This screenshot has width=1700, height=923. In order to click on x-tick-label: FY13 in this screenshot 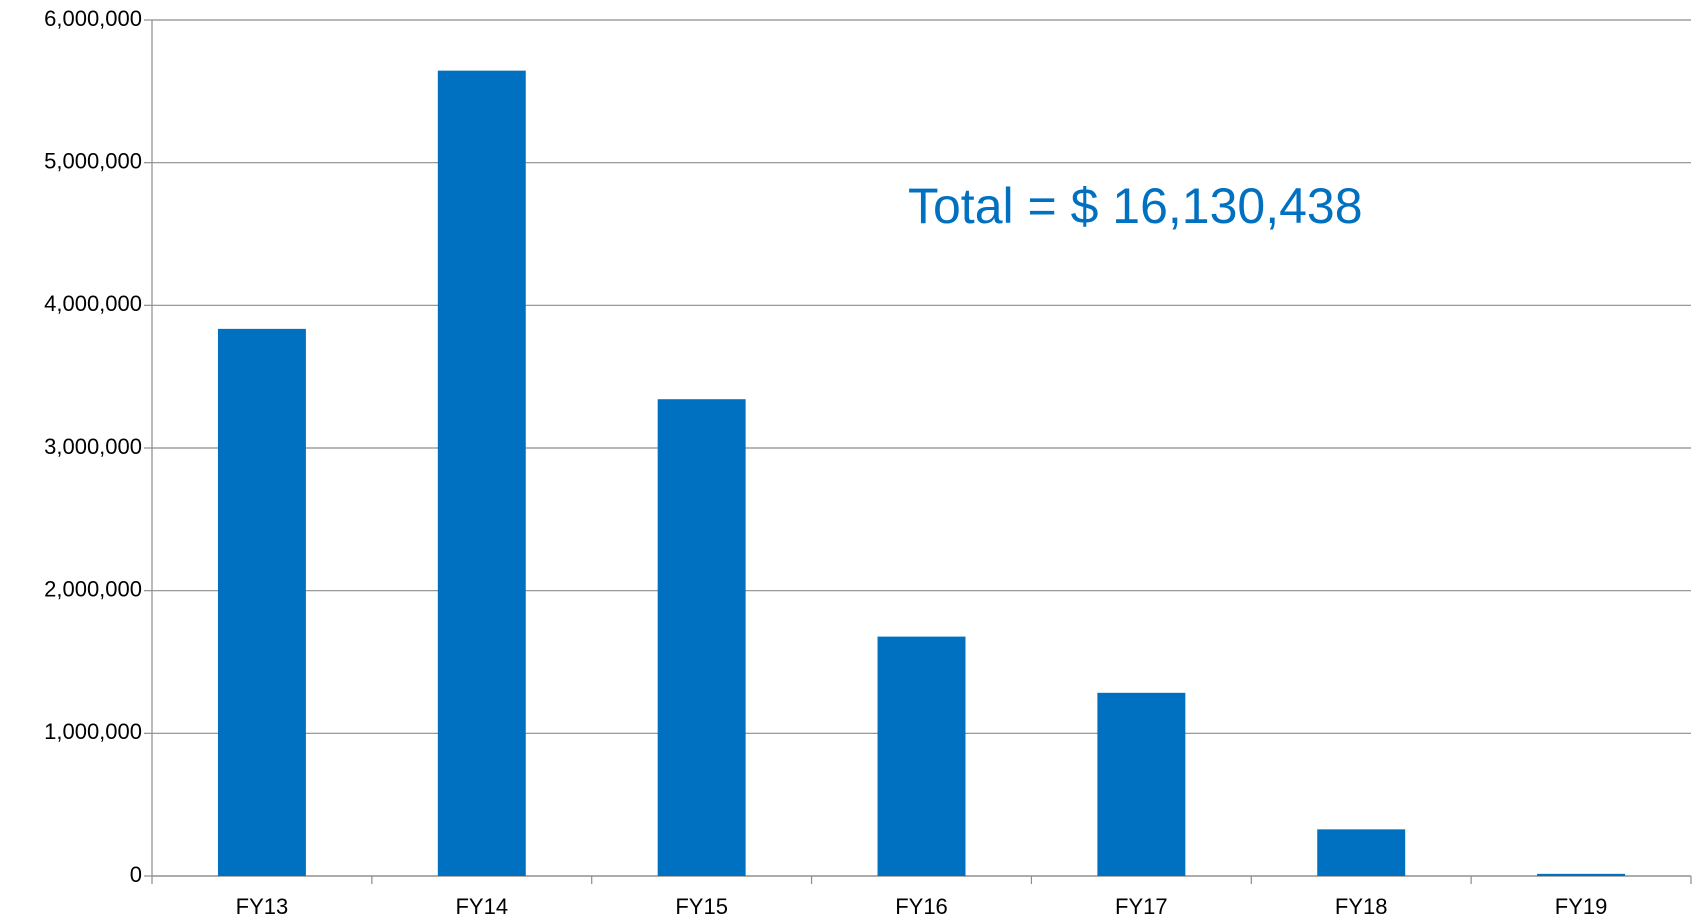, I will do `click(262, 906)`.